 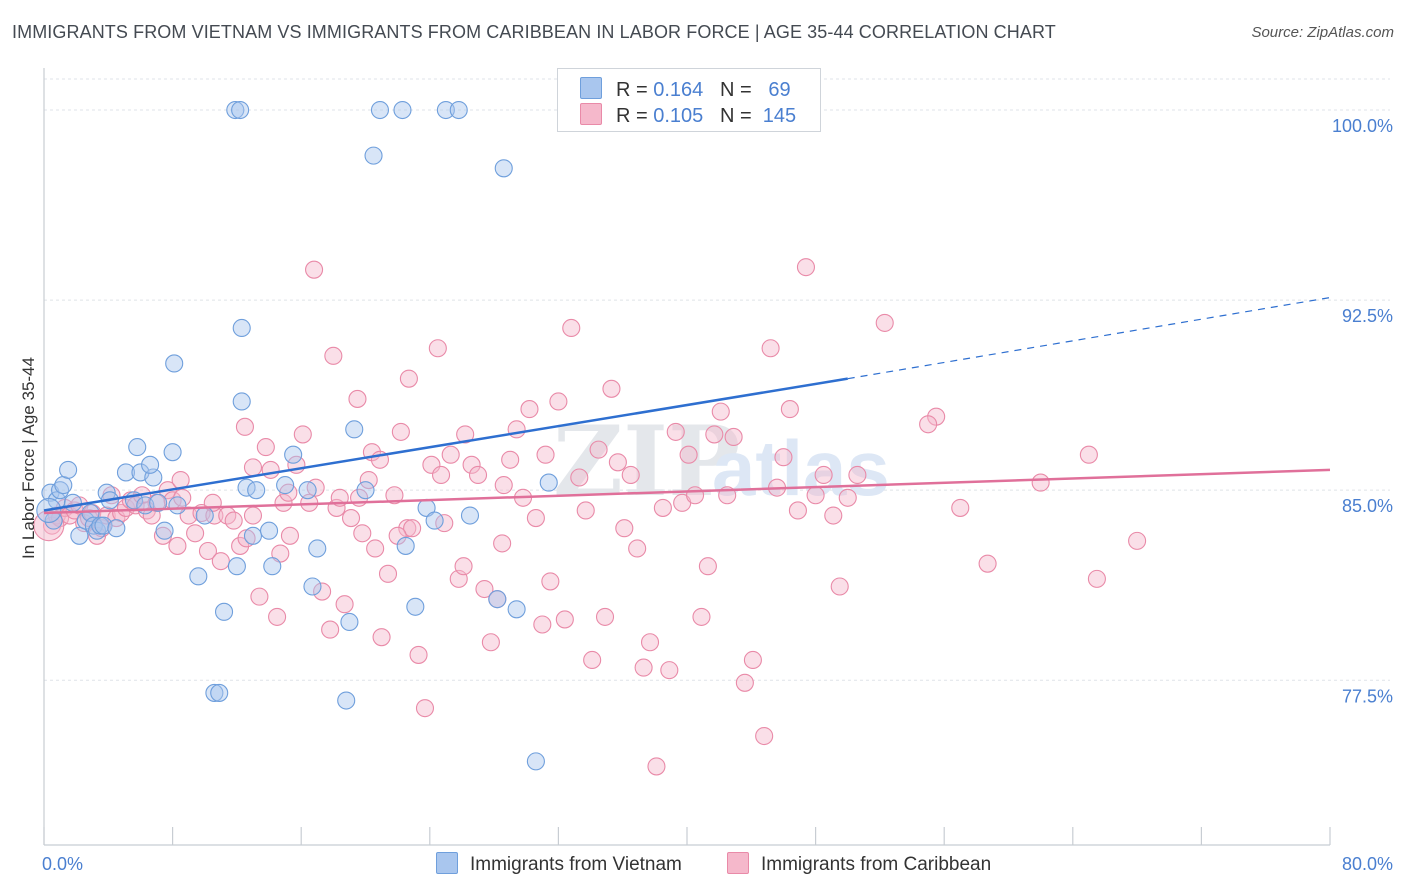 I want to click on bottom-legend-swatch-vietnam, so click(x=447, y=863).